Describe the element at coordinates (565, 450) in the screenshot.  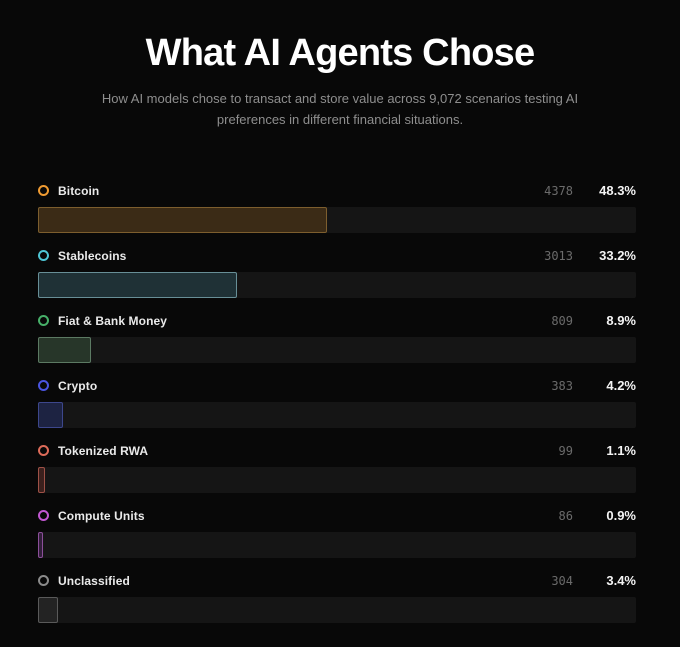
I see `category-count: 99` at that location.